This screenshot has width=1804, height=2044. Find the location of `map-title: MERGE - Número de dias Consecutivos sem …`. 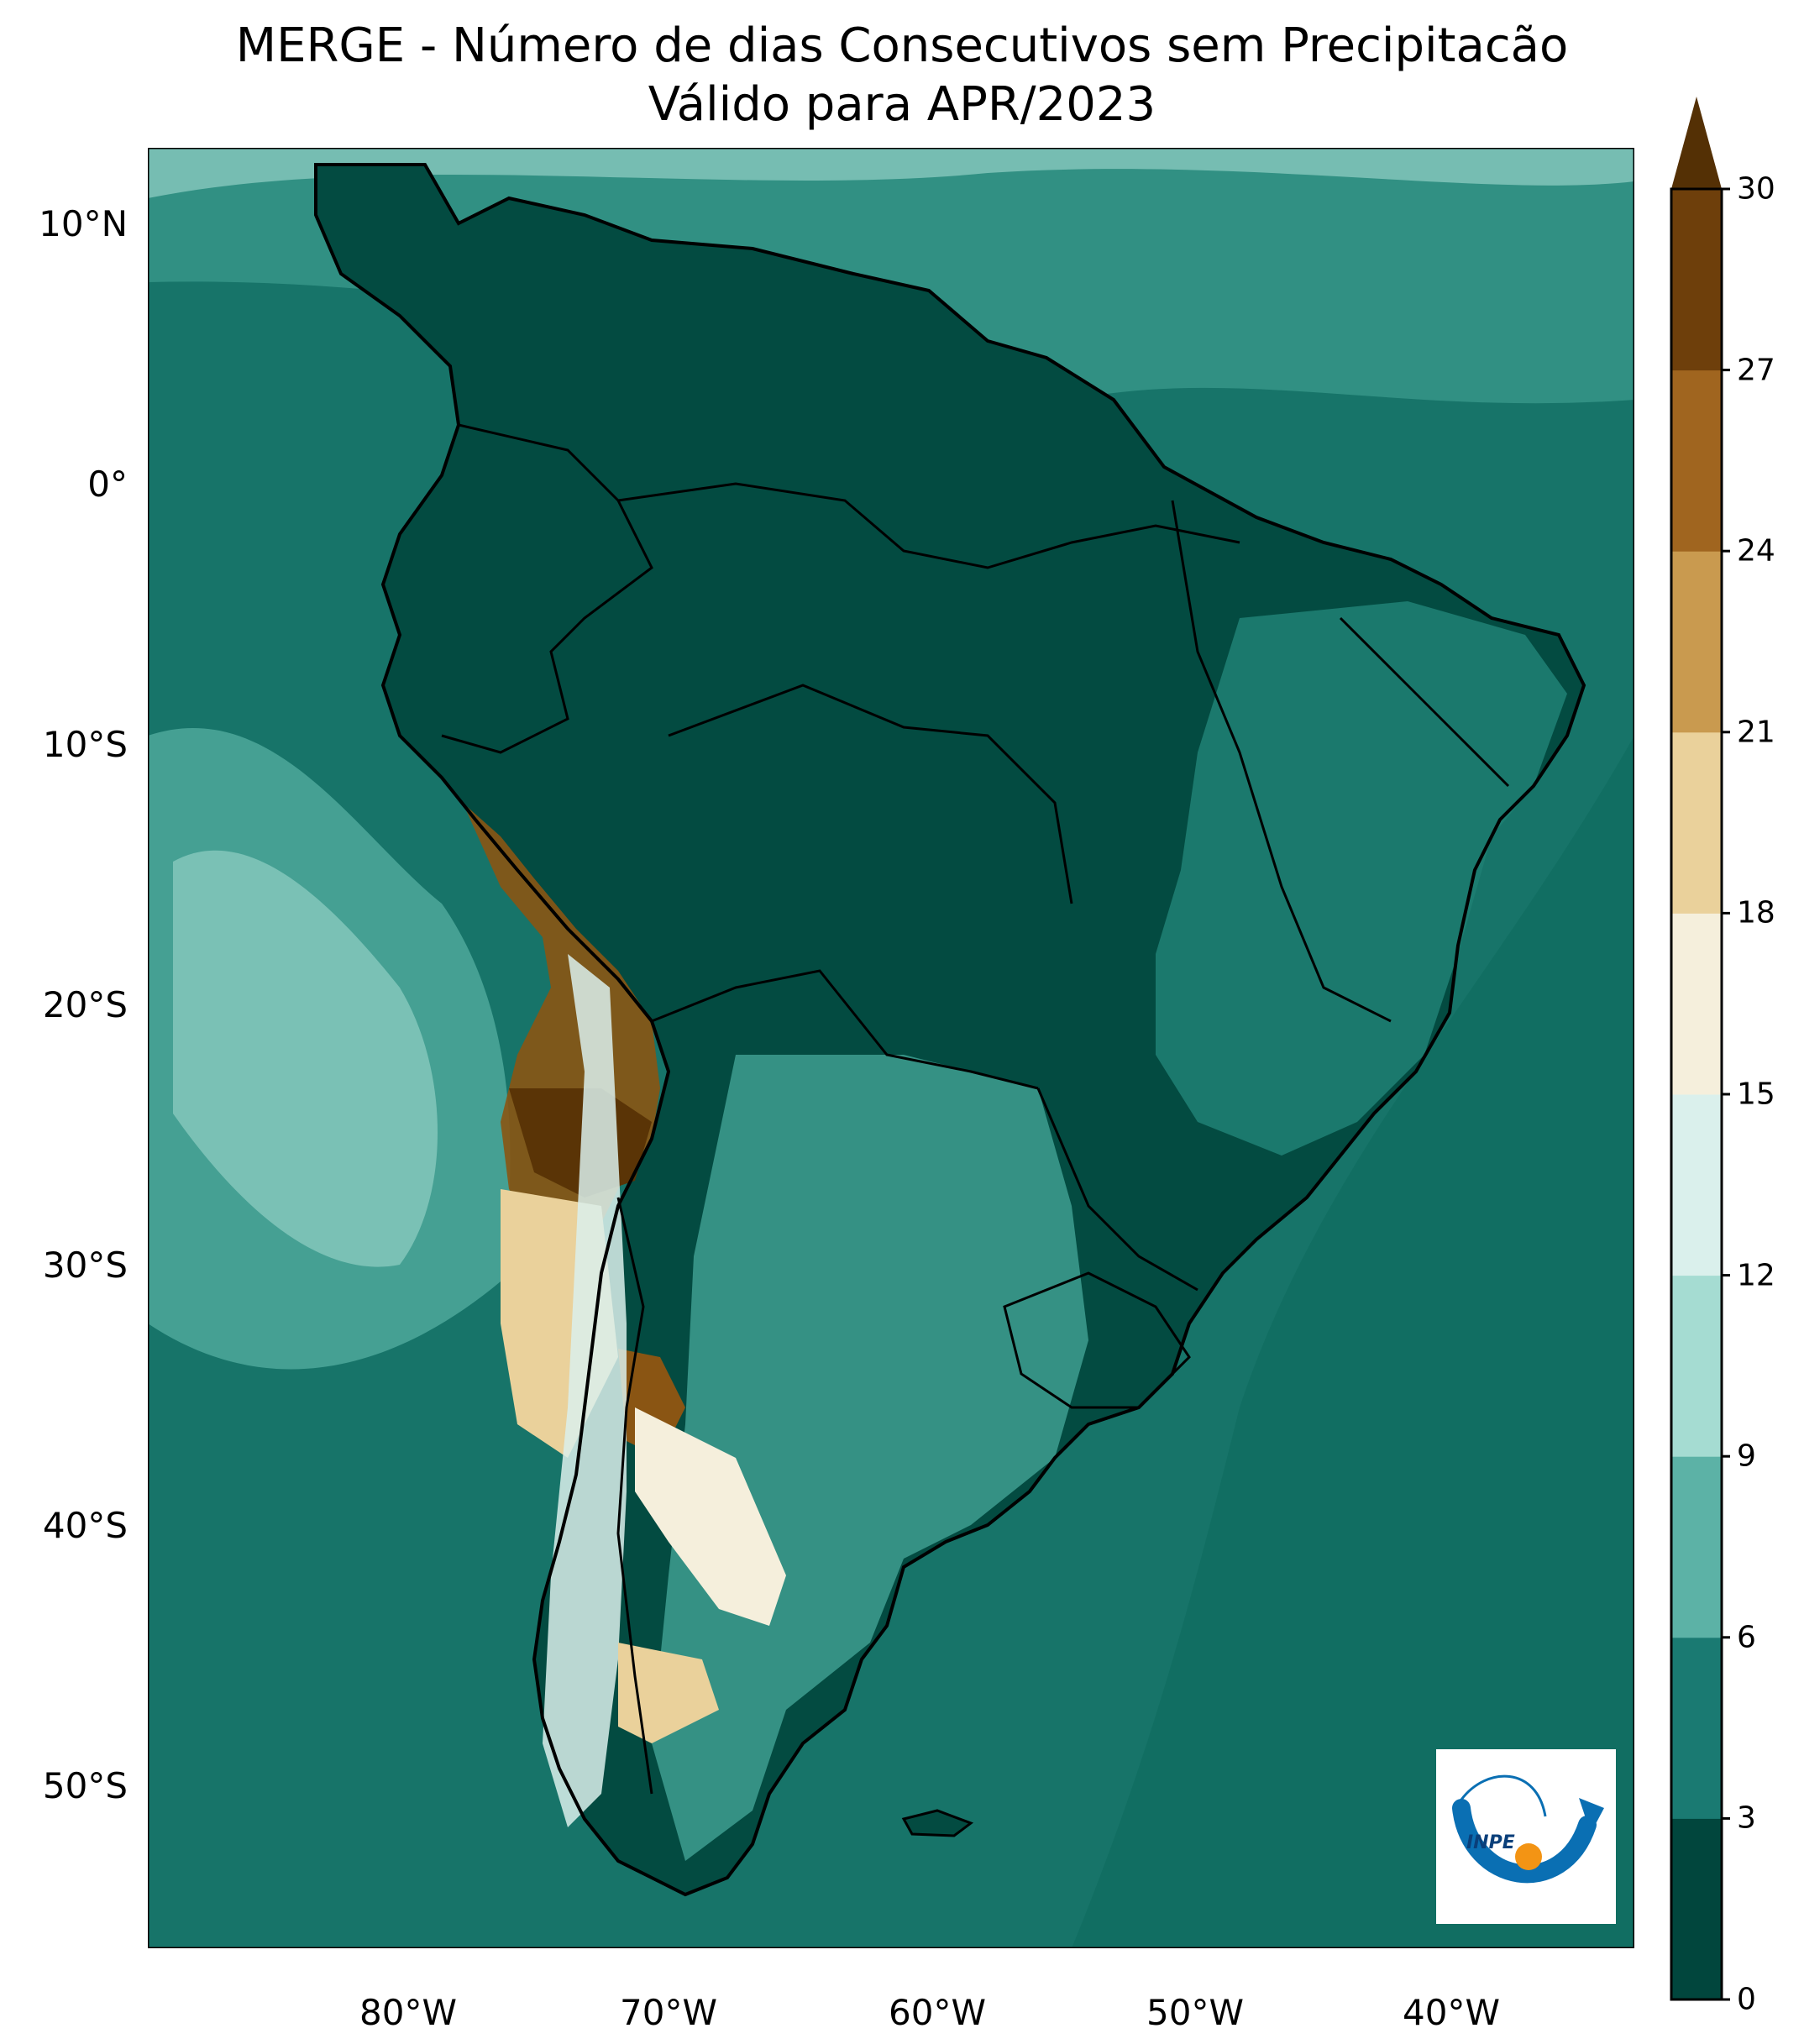

map-title: MERGE - Número de dias Consecutivos sem … is located at coordinates (902, 75).